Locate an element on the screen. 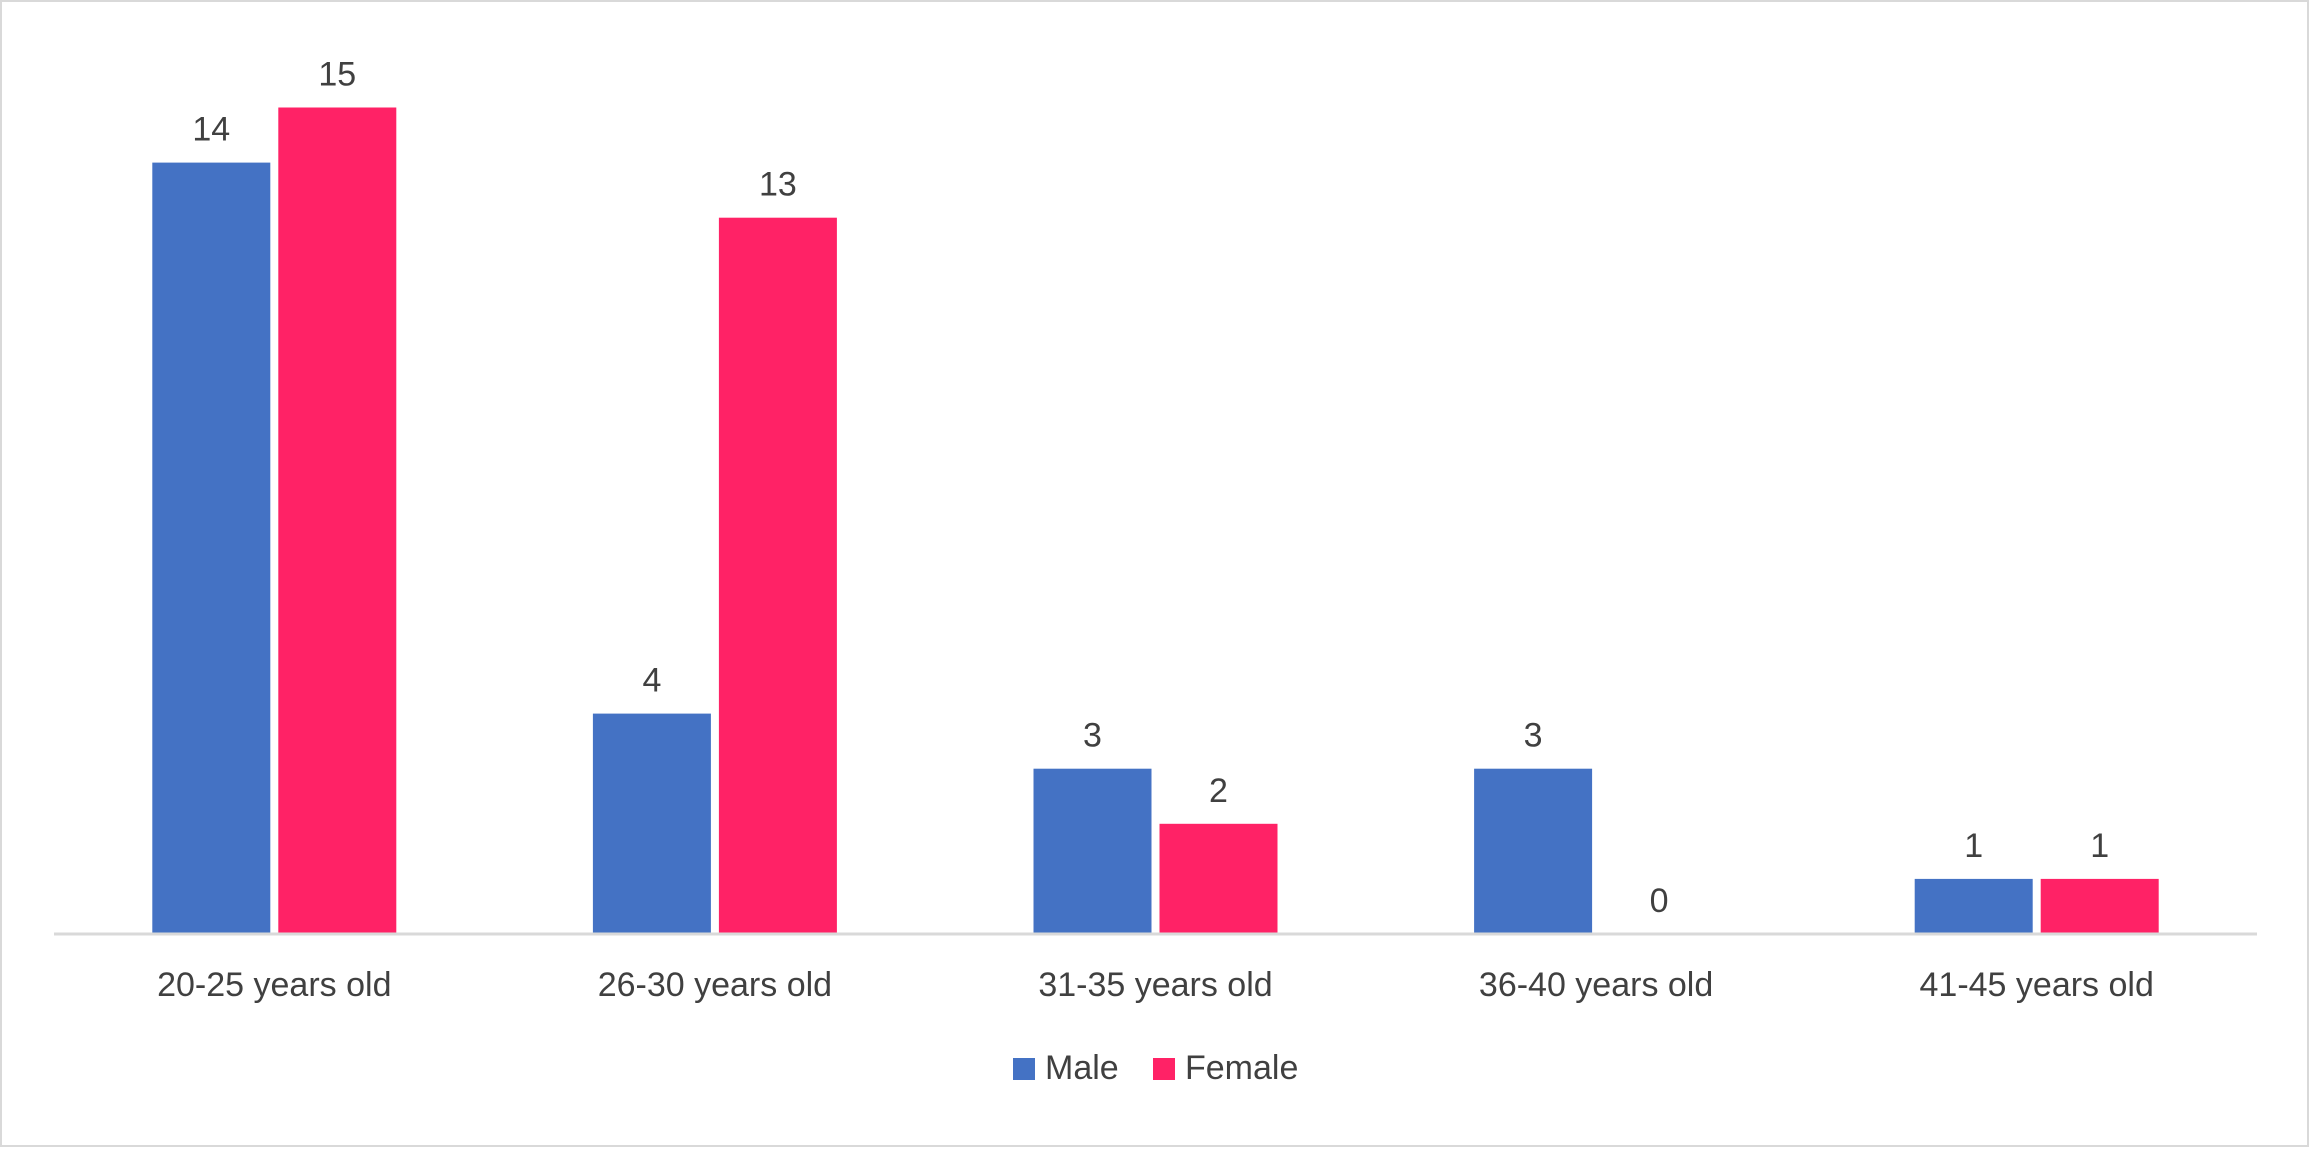  data-label-male-2: 4 is located at coordinates (651, 681).